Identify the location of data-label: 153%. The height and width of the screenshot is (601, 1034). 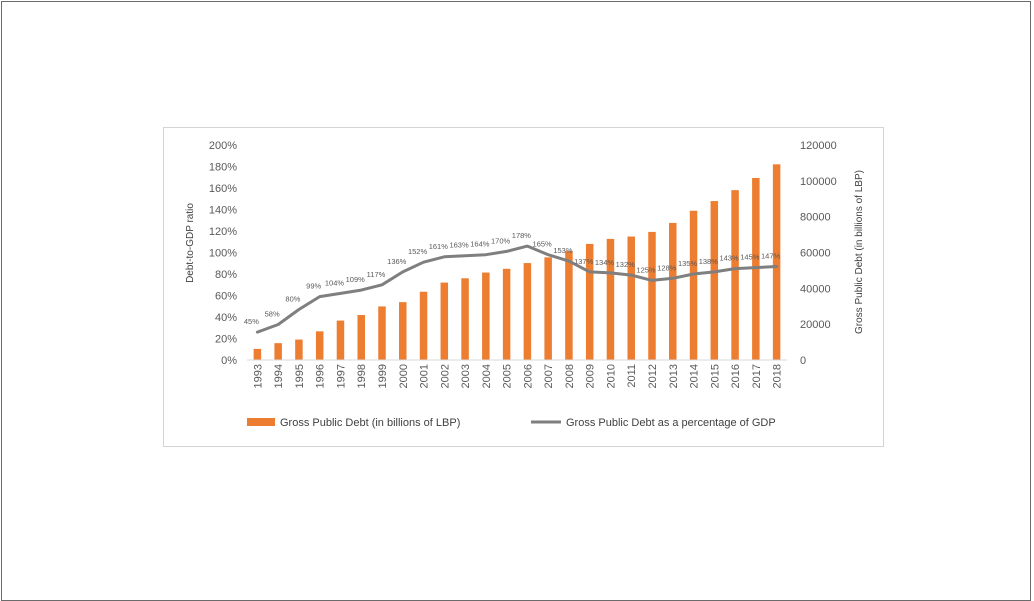
(563, 250).